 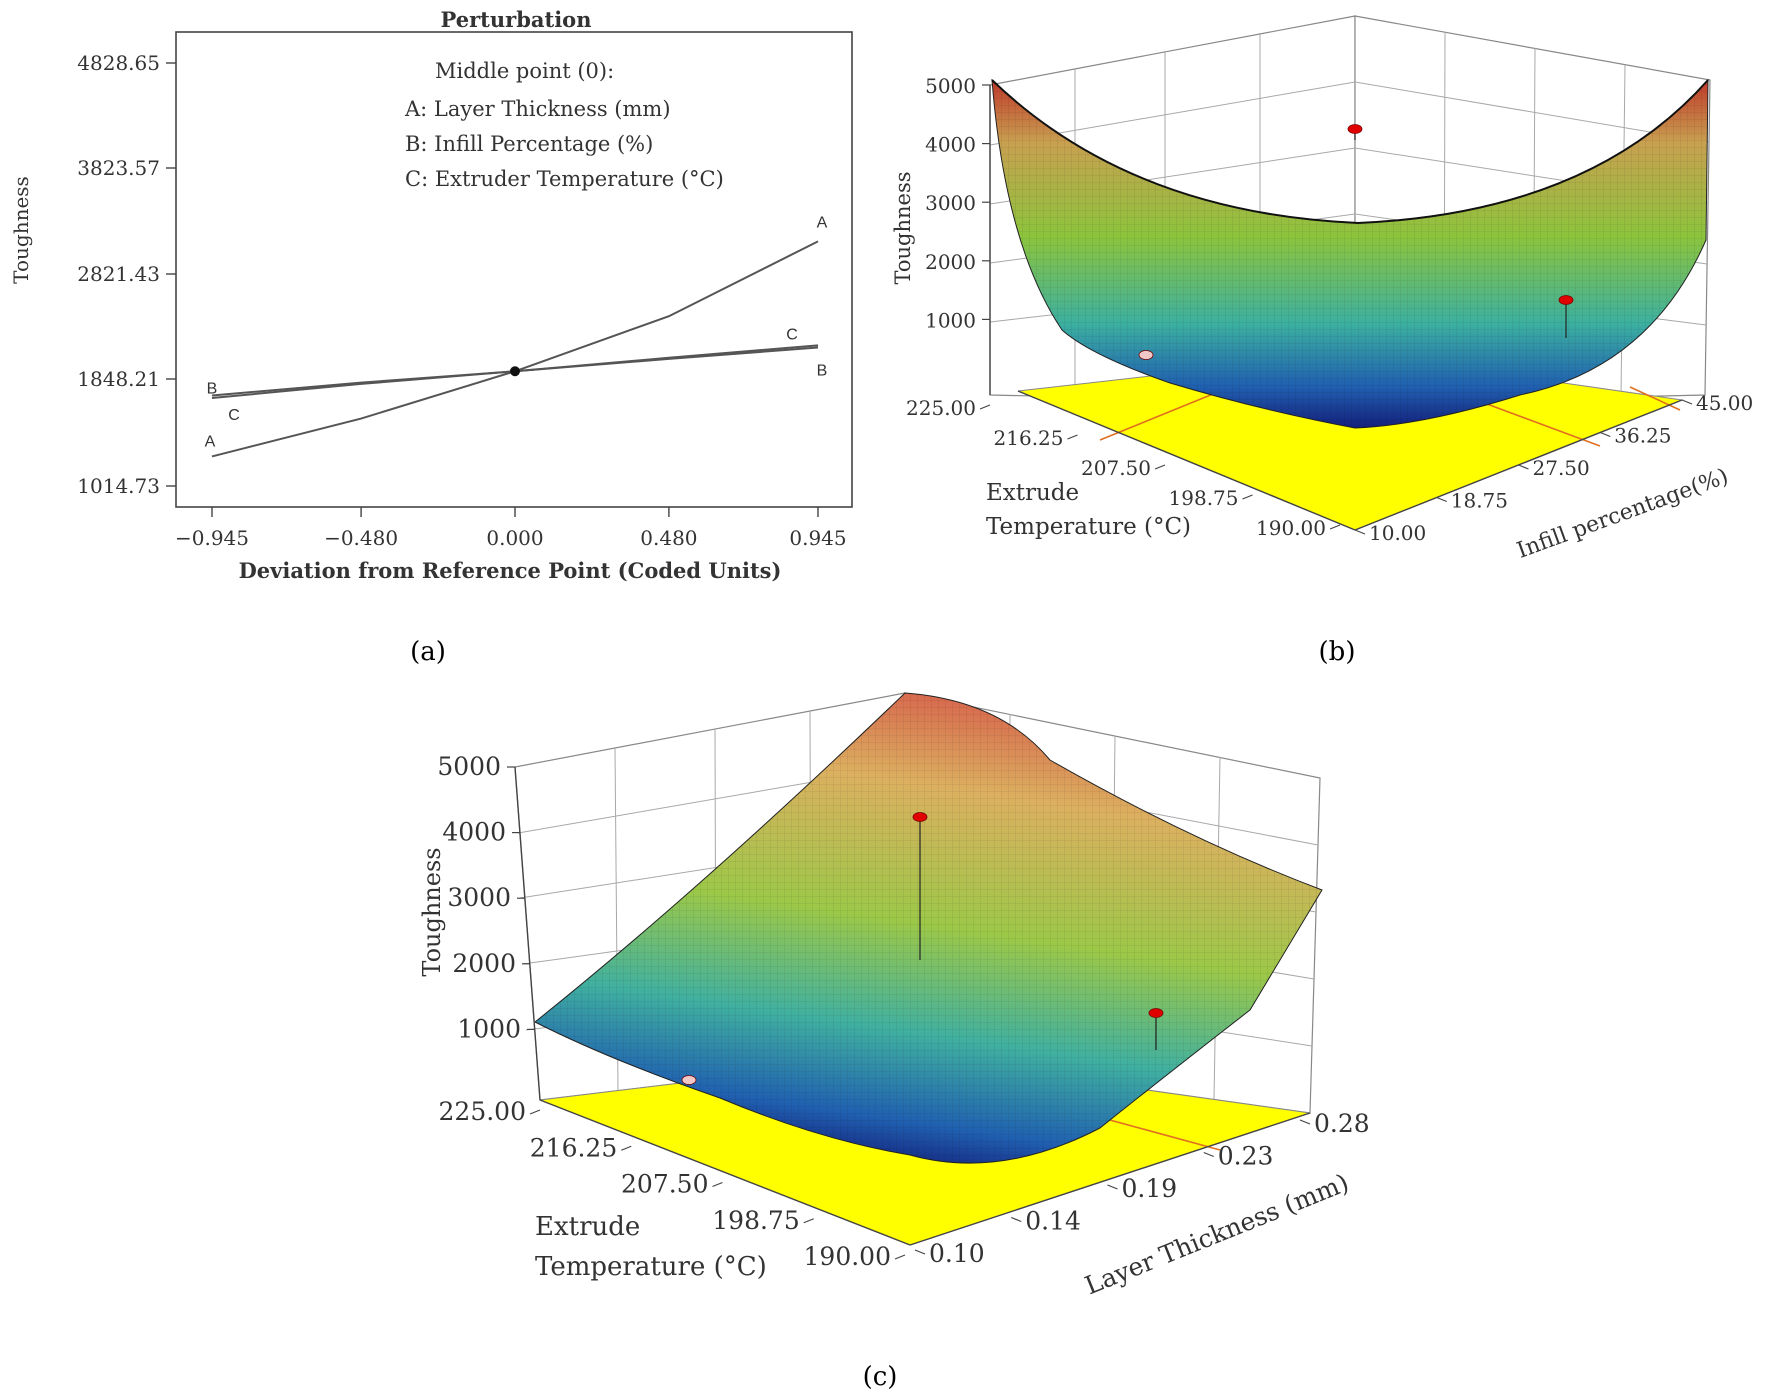 I want to click on panel-a-x-ticks: −0.945 −0.480 0.000 0.480 0.945, so click(x=511, y=528).